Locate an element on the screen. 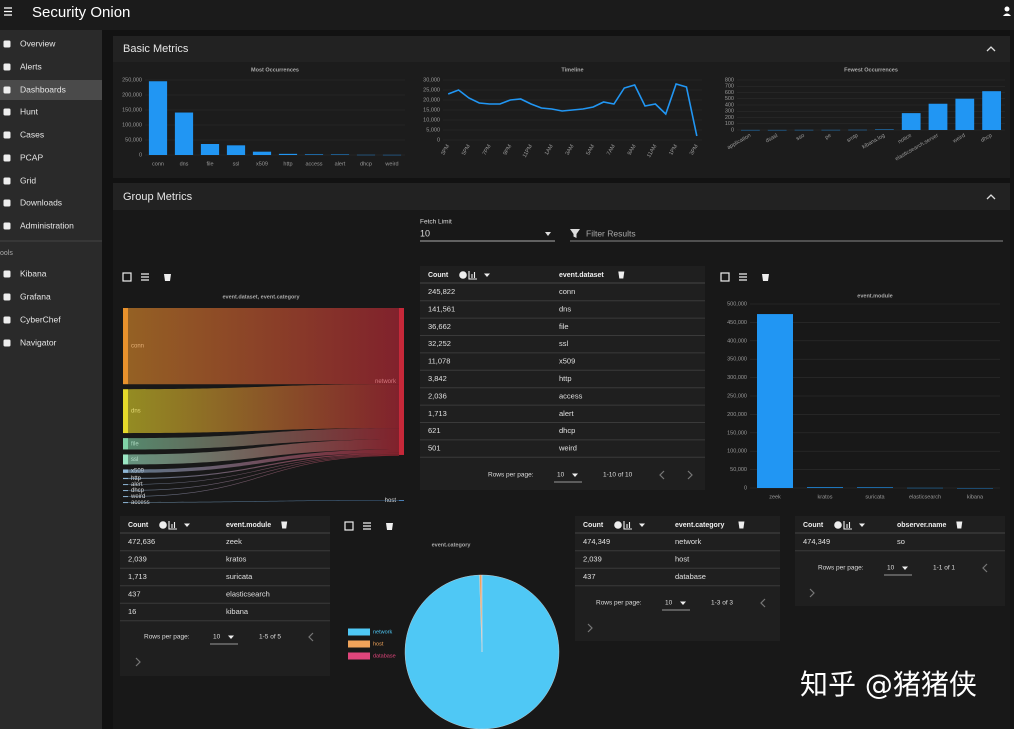 This screenshot has width=1014, height=729. nav-item: Cases is located at coordinates (32, 134).